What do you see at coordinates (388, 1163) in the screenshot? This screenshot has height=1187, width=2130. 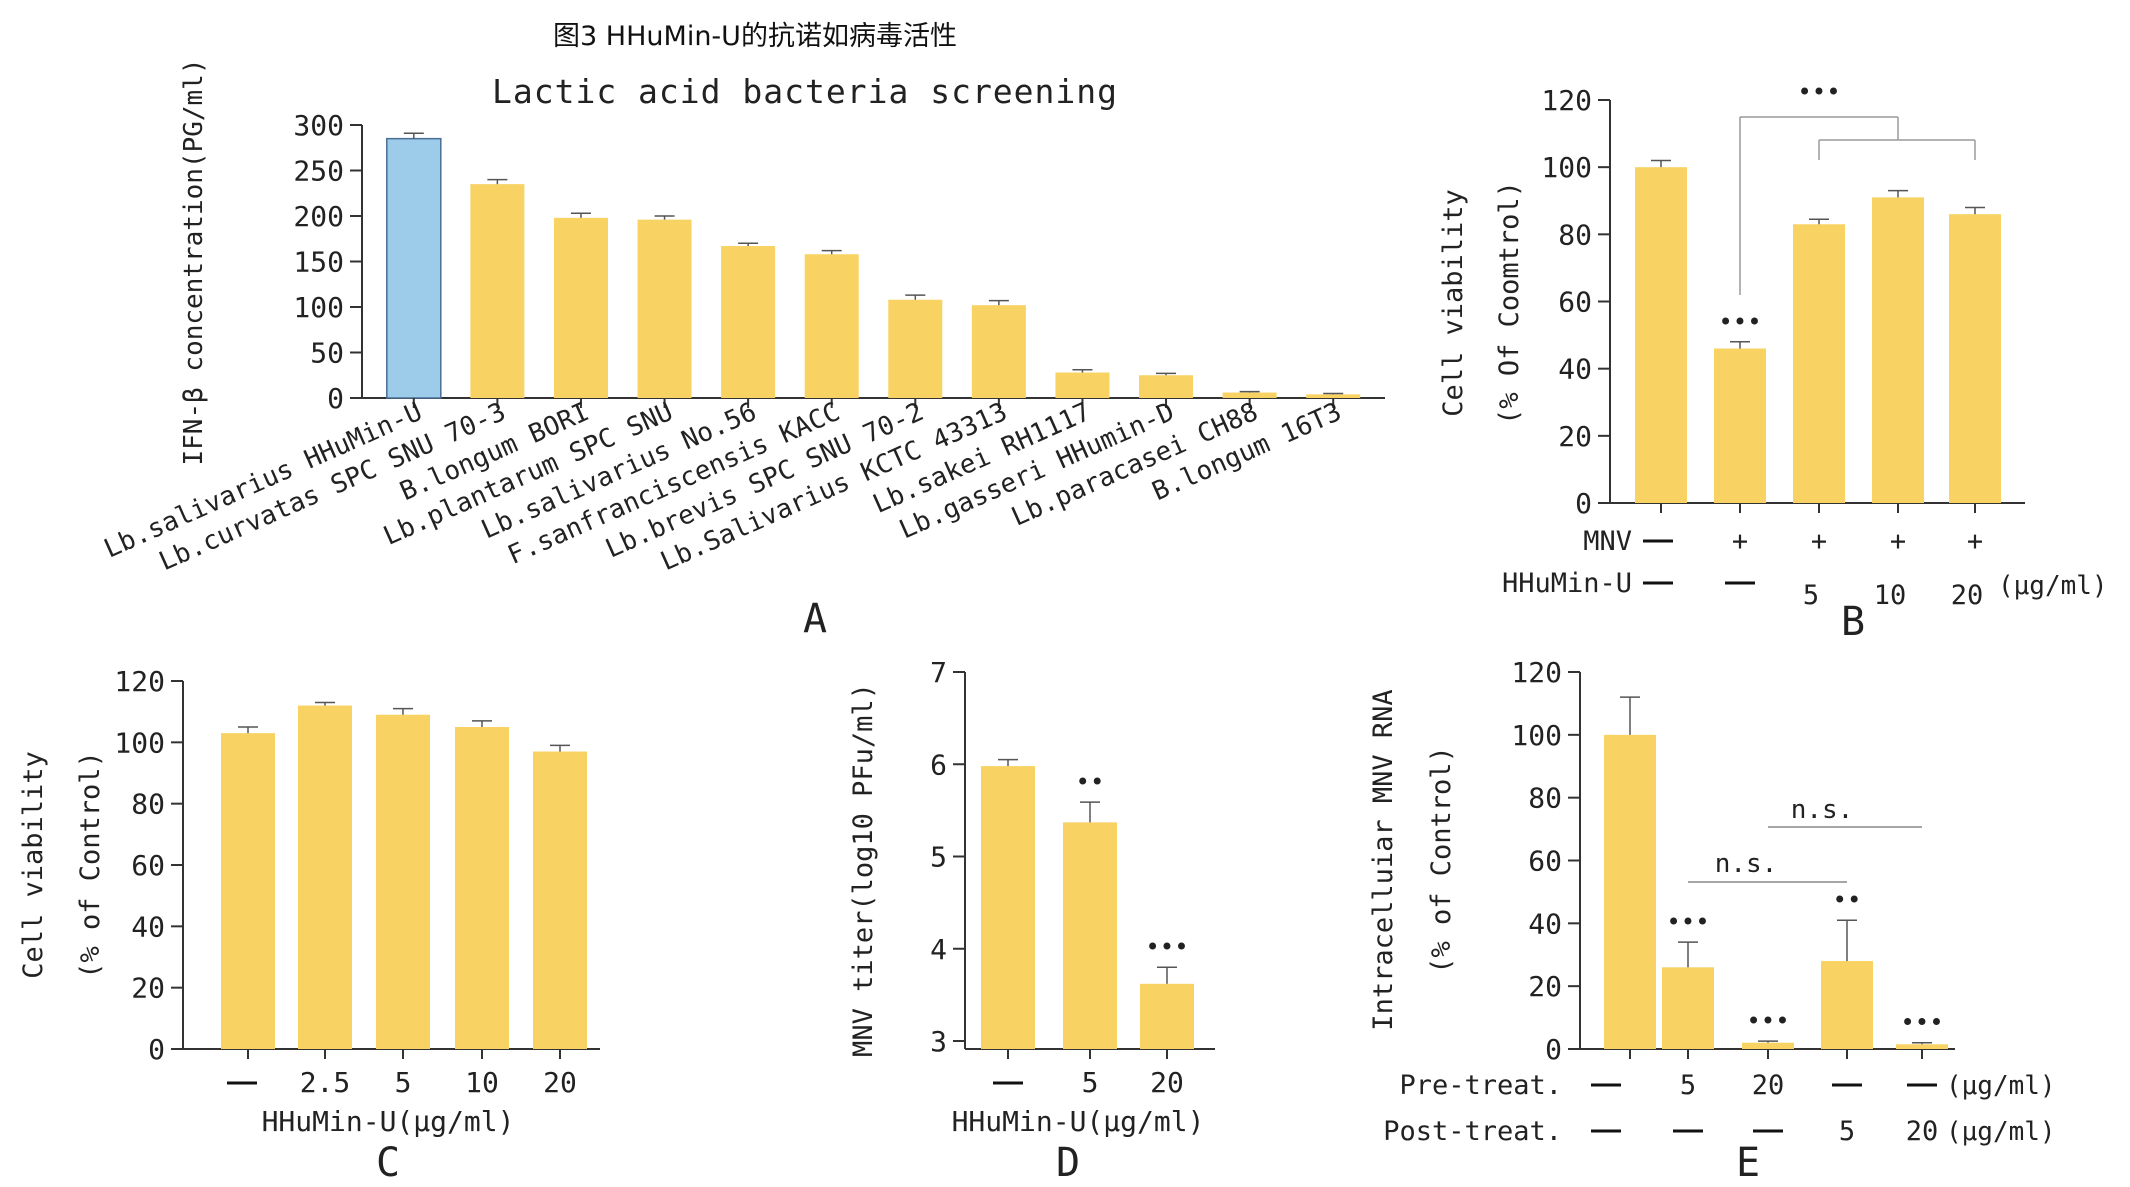 I see `panel-label-c: C` at bounding box center [388, 1163].